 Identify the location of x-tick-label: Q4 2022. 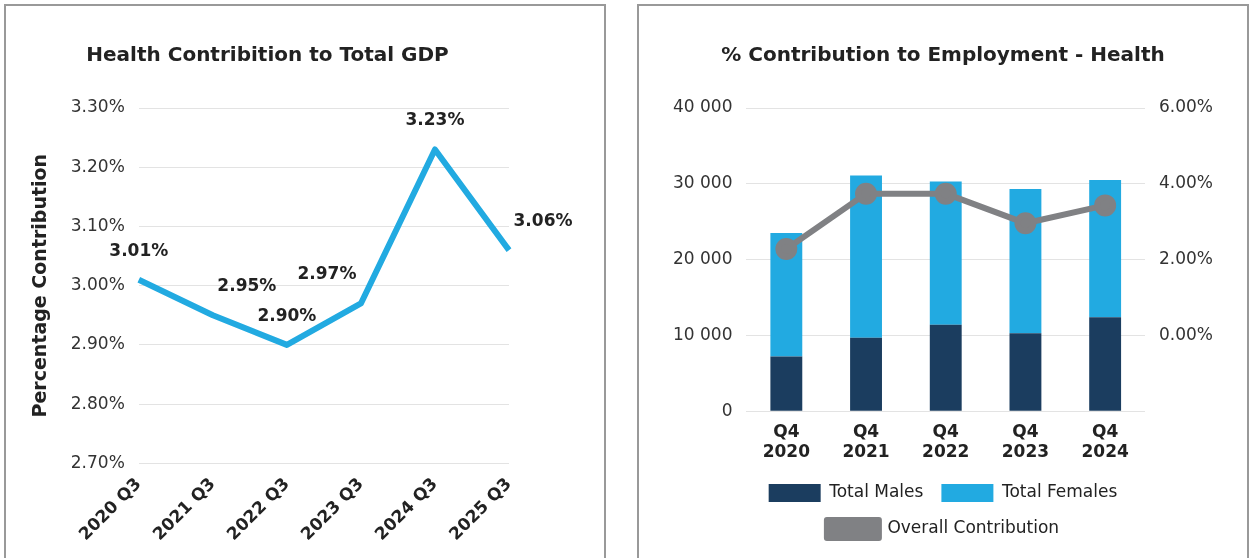
(946, 441).